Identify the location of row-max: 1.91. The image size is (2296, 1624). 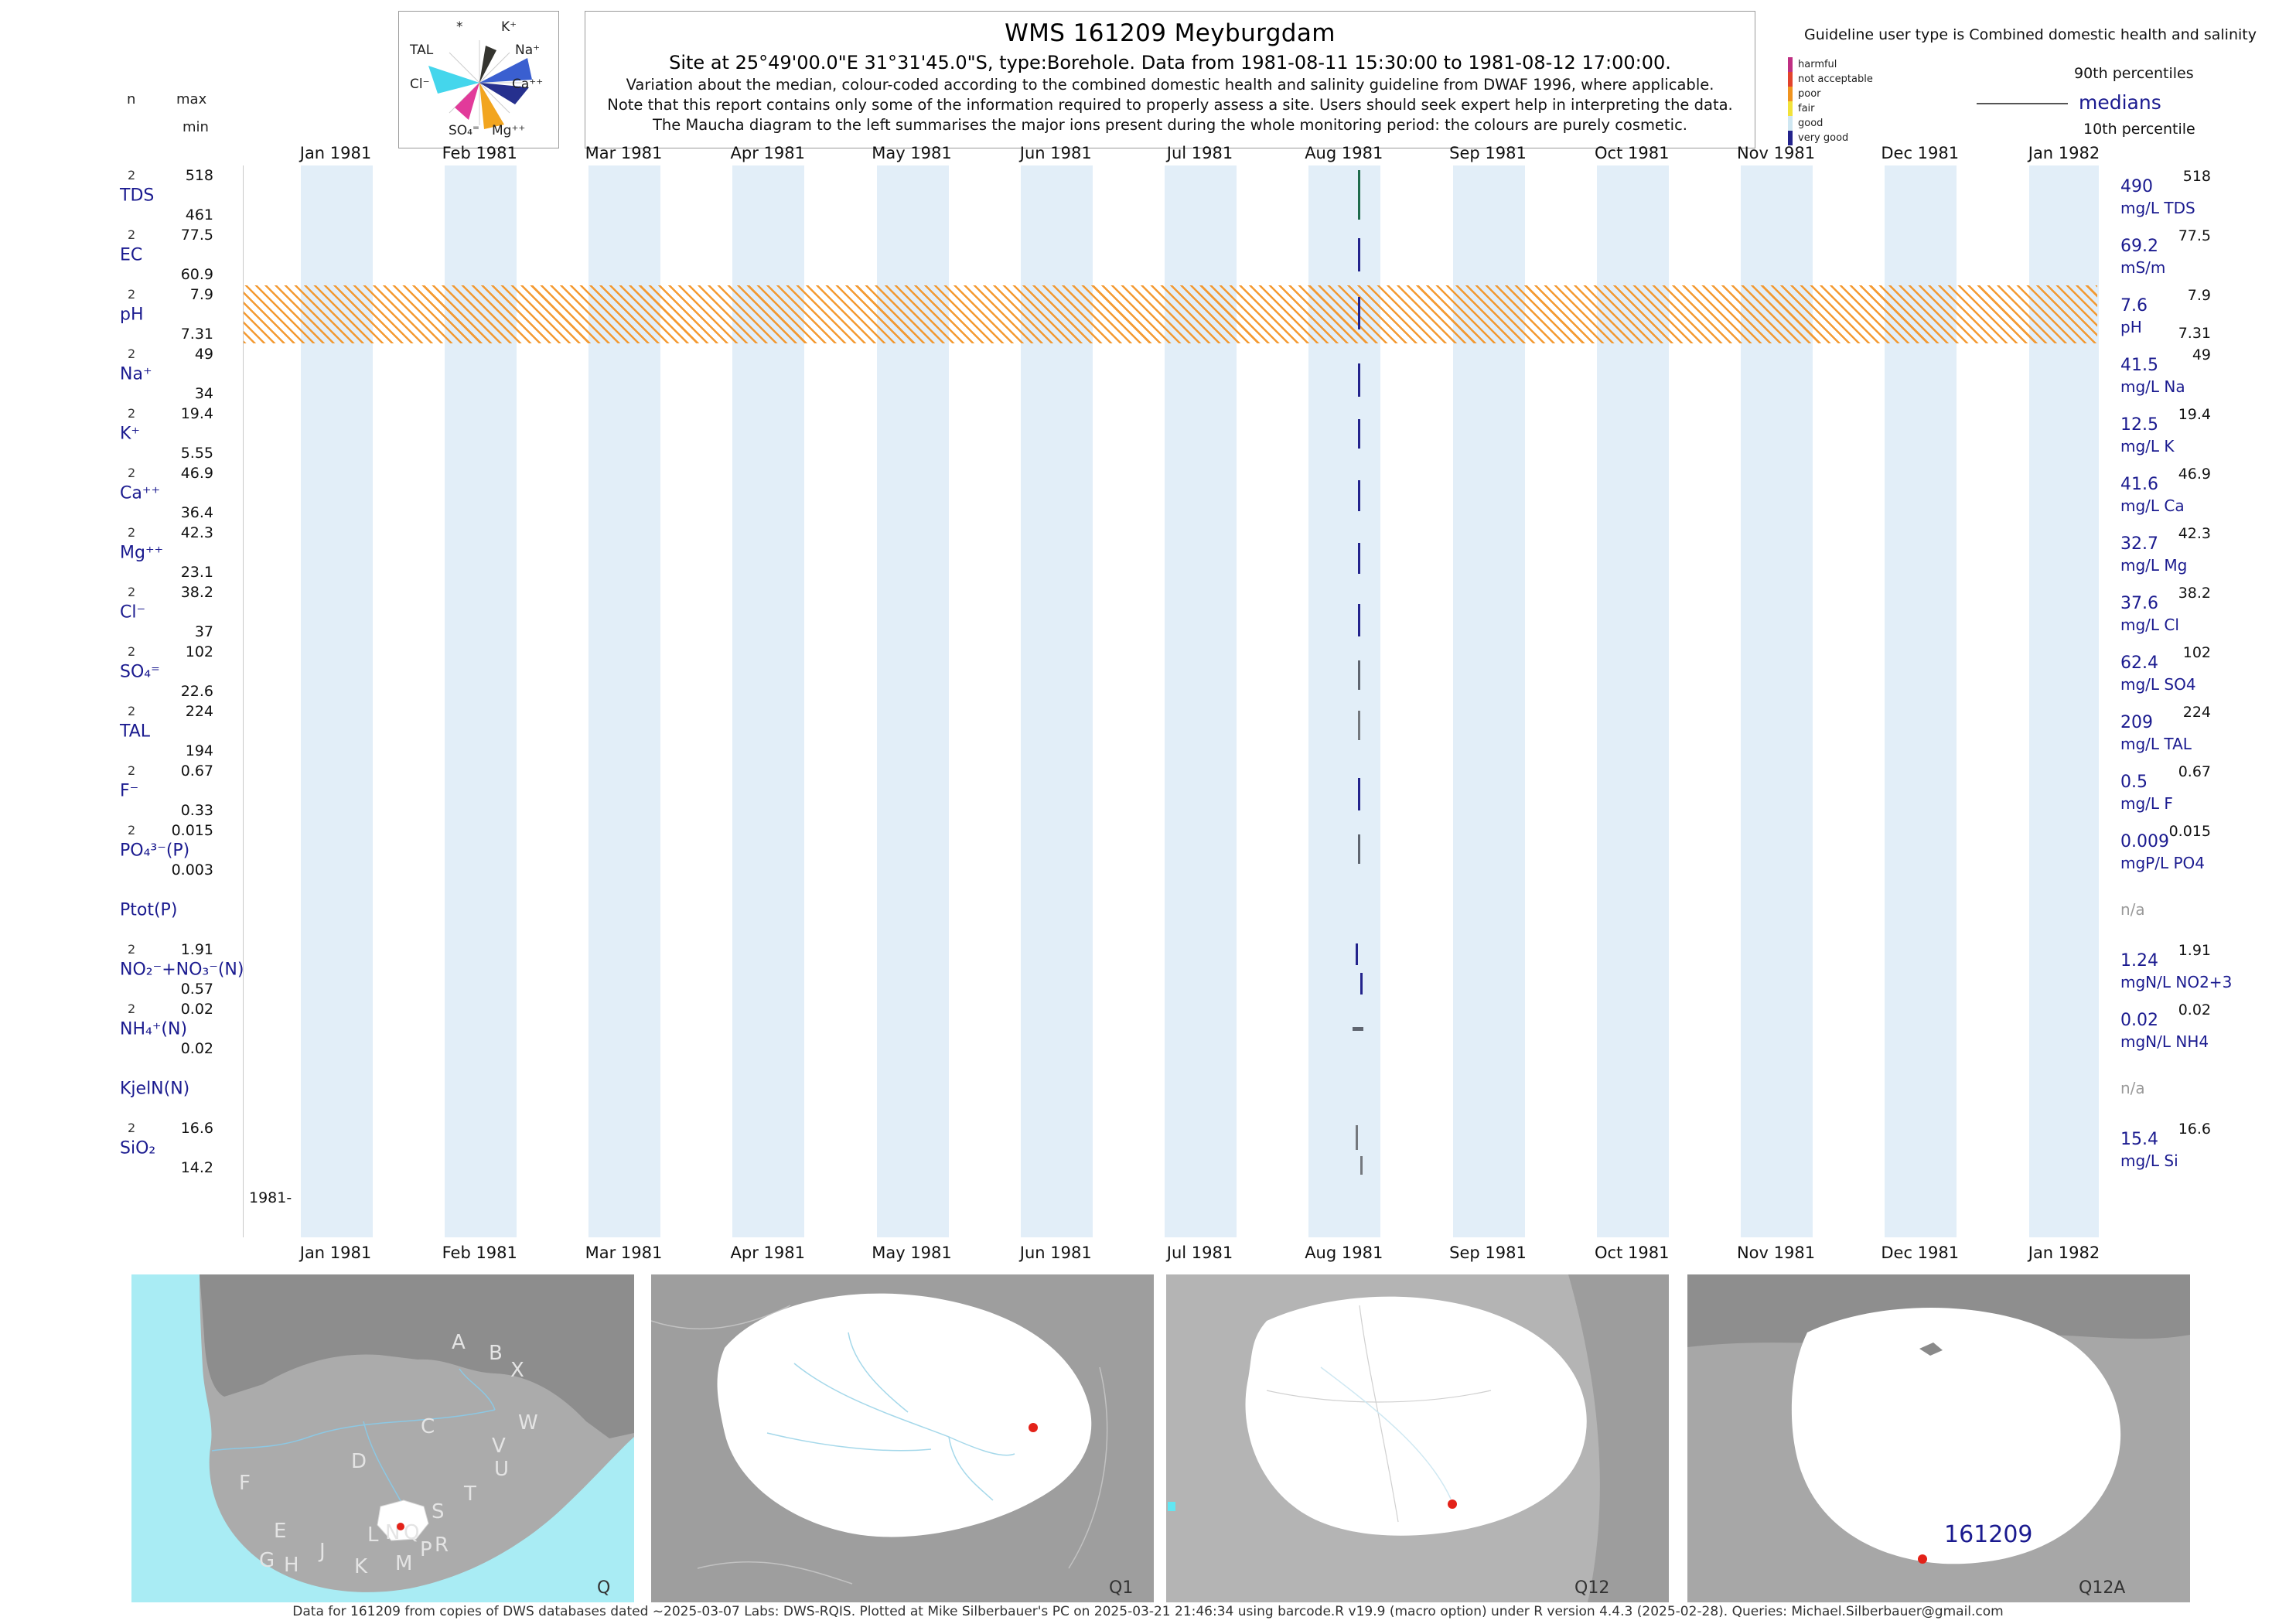
(196, 950).